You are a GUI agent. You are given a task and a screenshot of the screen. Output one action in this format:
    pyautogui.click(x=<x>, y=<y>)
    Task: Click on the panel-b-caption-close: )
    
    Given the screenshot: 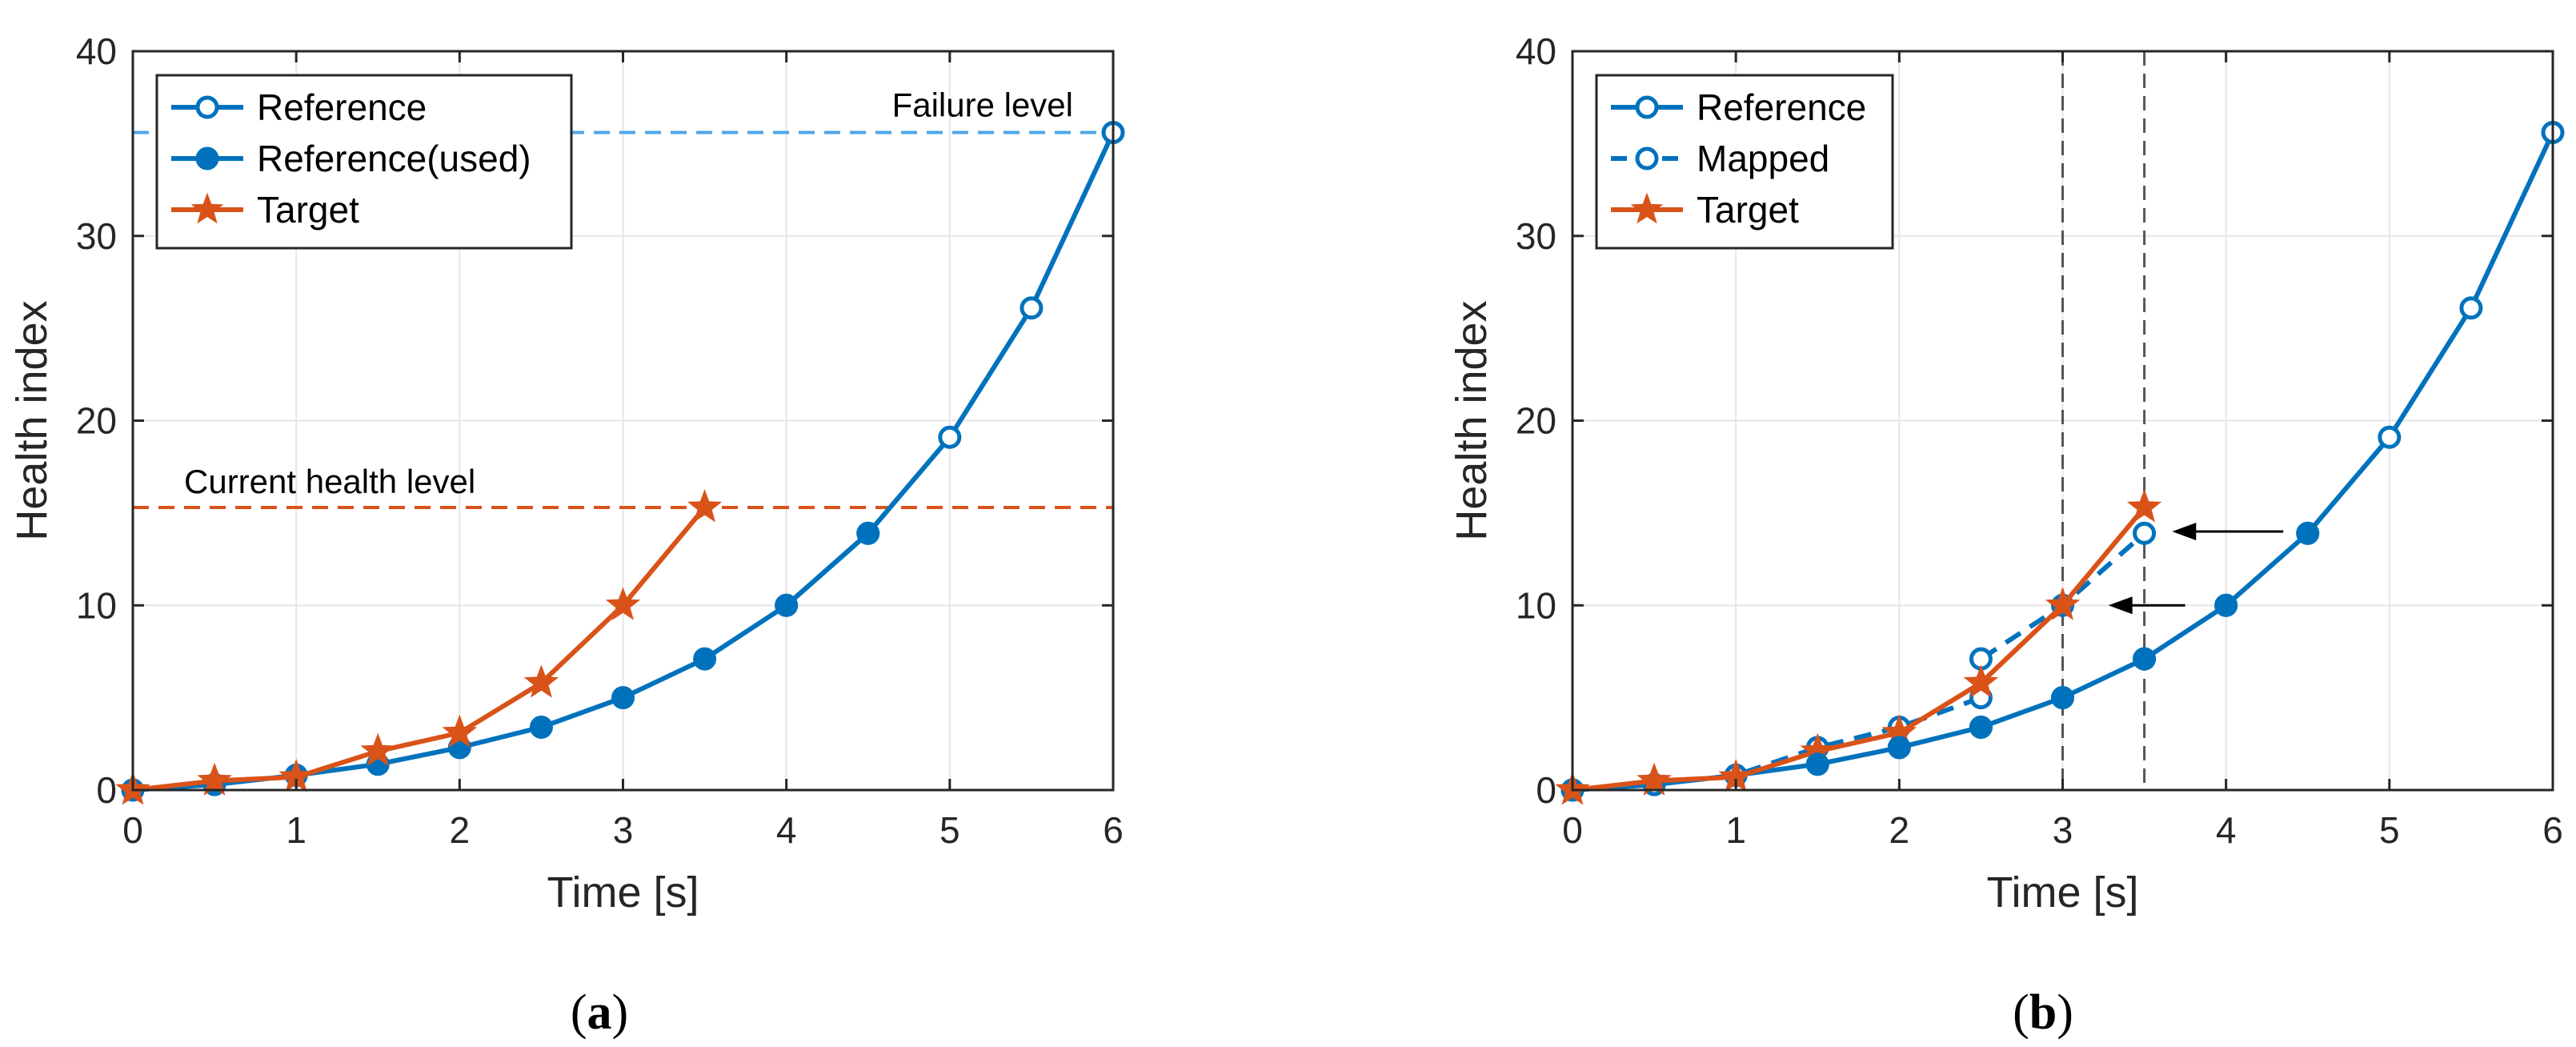 What is the action you would take?
    pyautogui.click(x=2065, y=1013)
    